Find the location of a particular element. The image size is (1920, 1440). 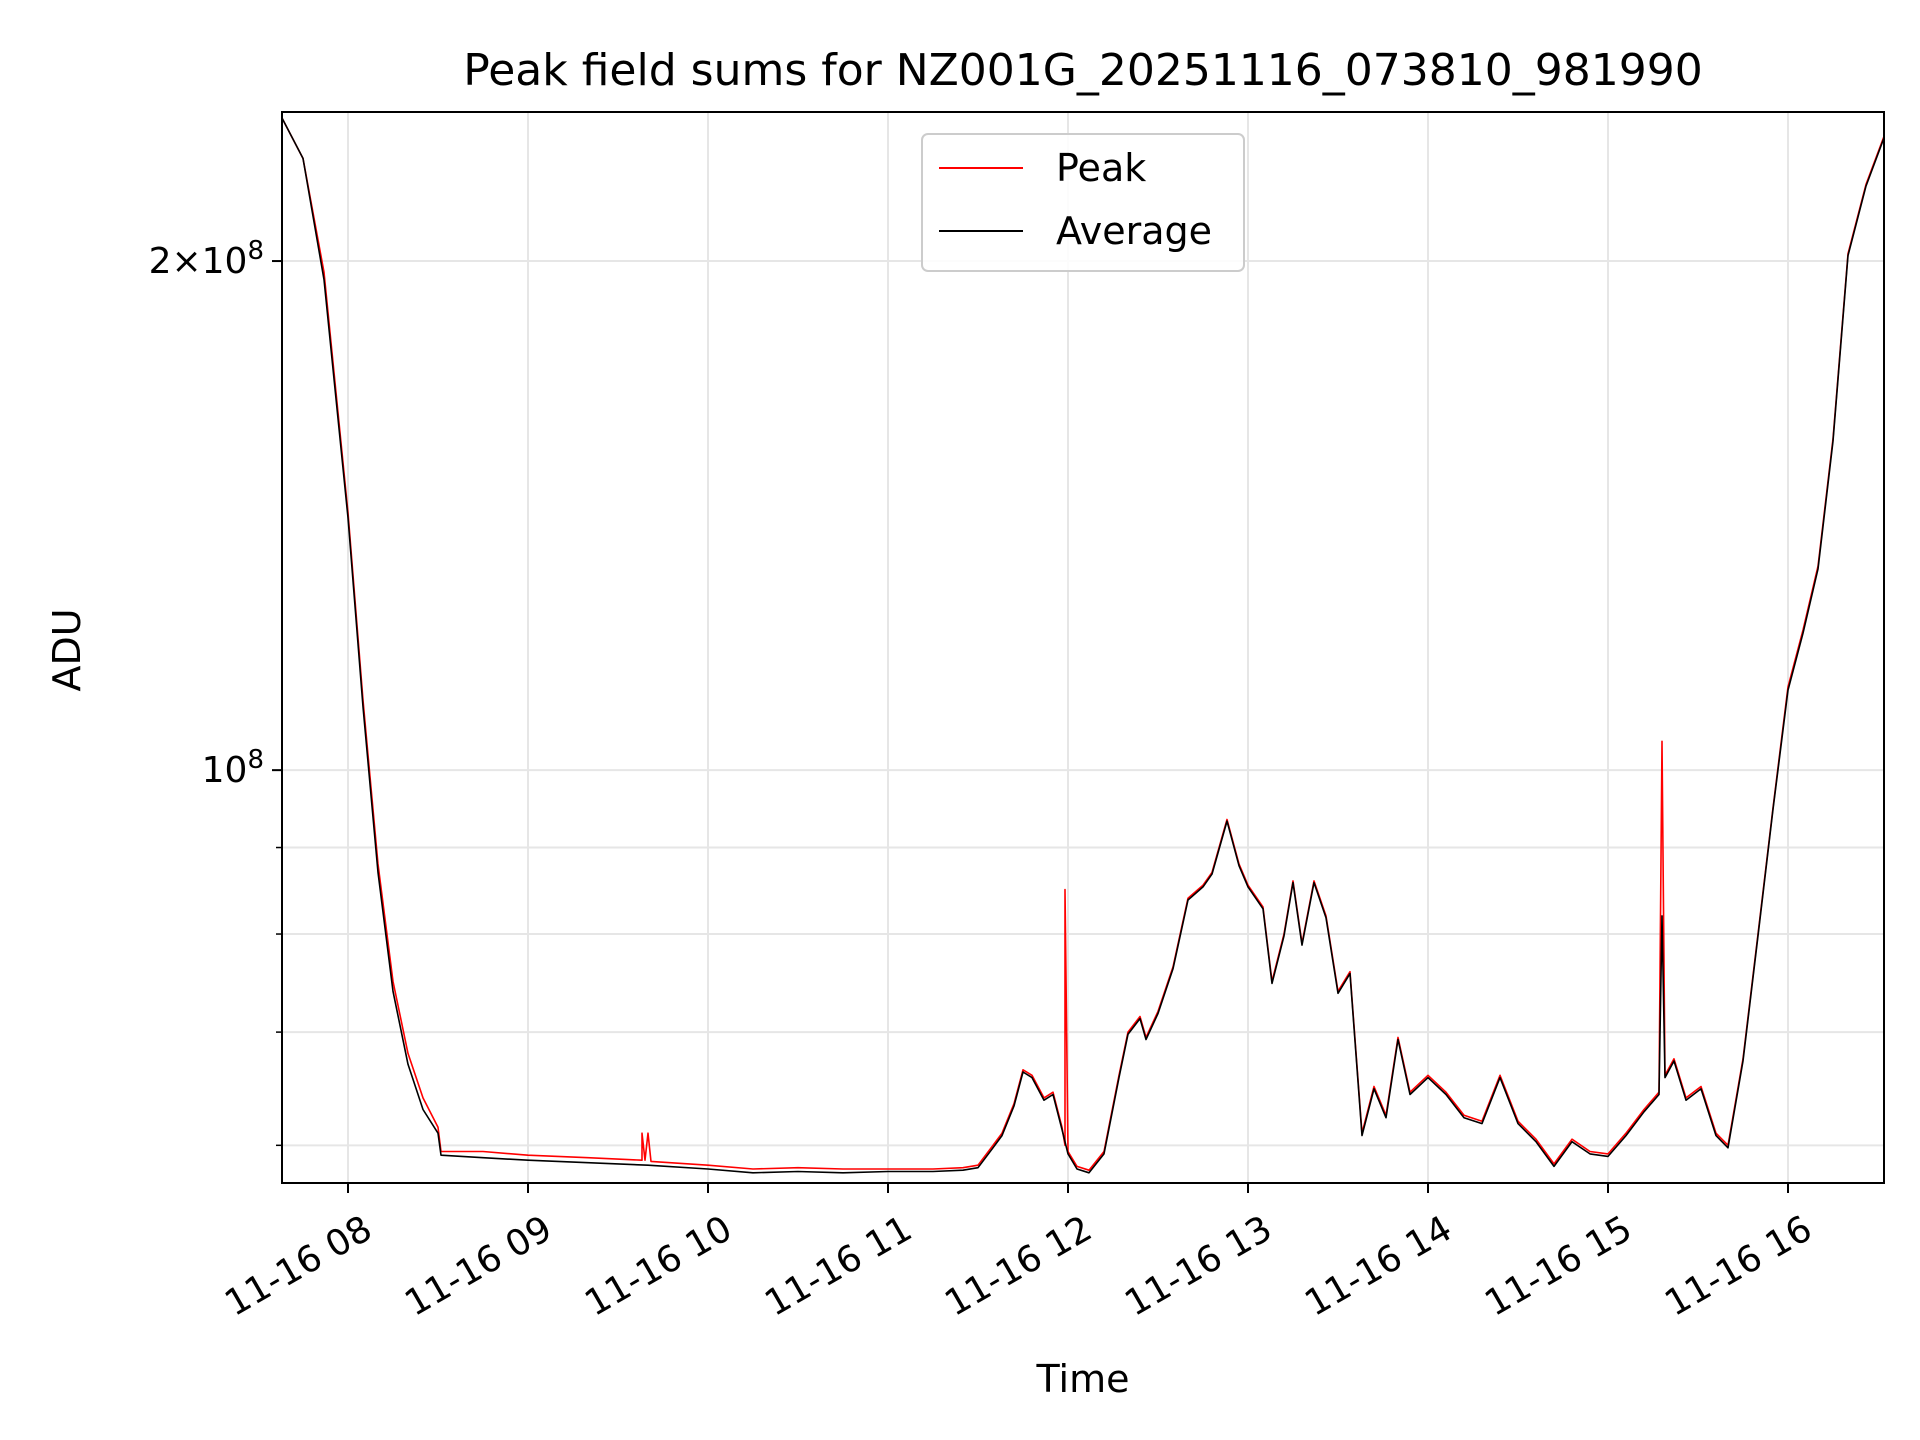

x-axis-label: Time is located at coordinates (1083, 1379).